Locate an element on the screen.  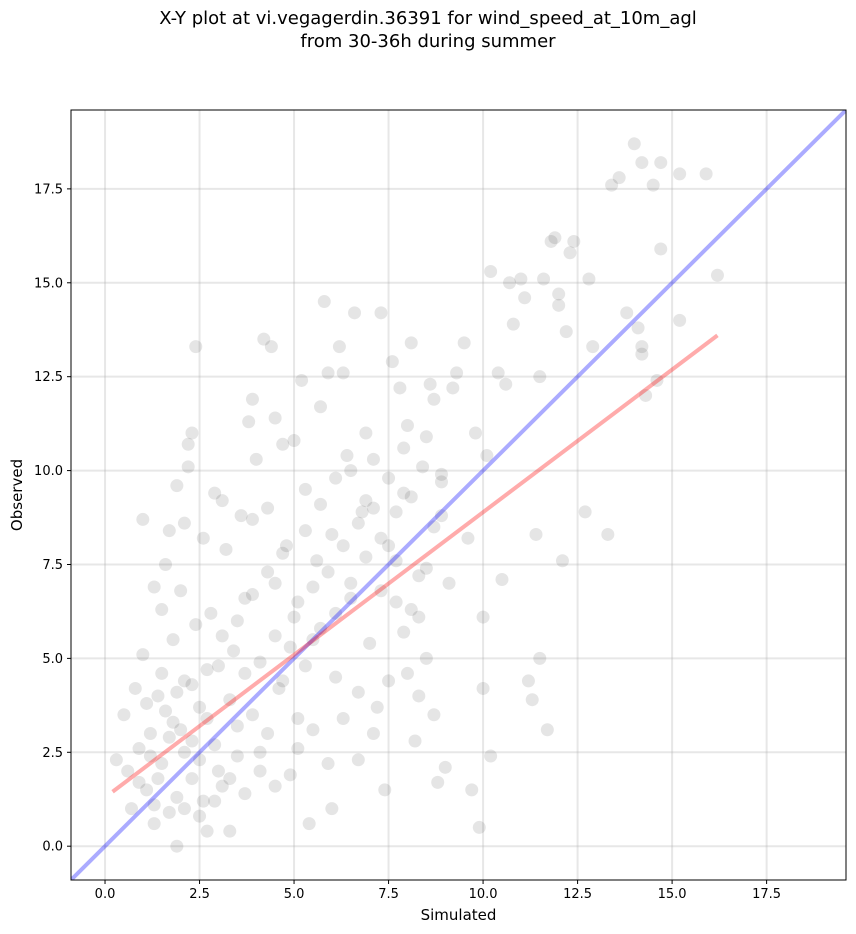
y-tick-label: 15.0 is located at coordinates (48, 283).